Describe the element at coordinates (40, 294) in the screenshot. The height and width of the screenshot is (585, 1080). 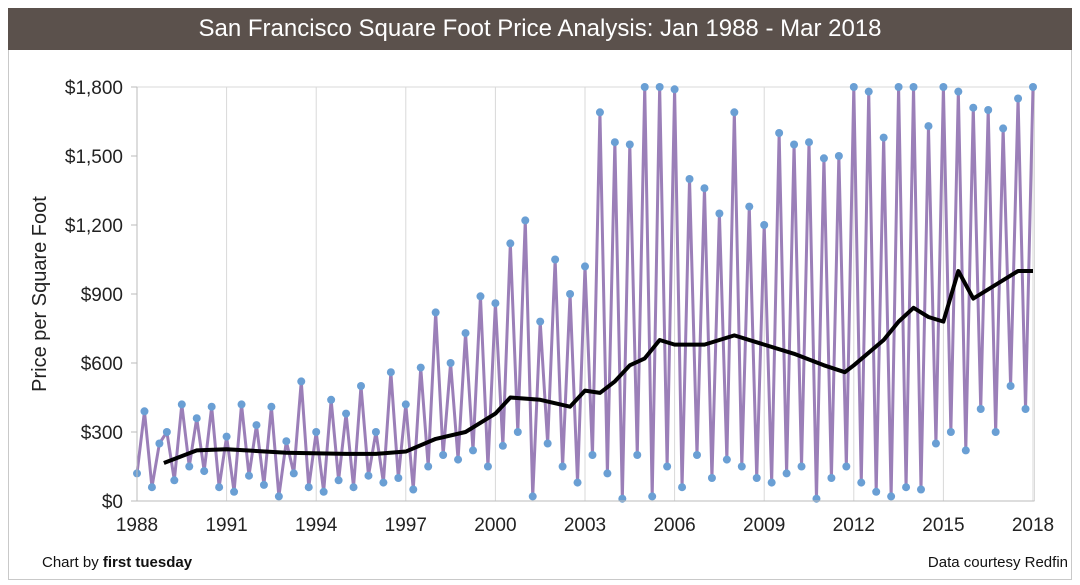
I see `y-axis-label: Price per Square Foot` at that location.